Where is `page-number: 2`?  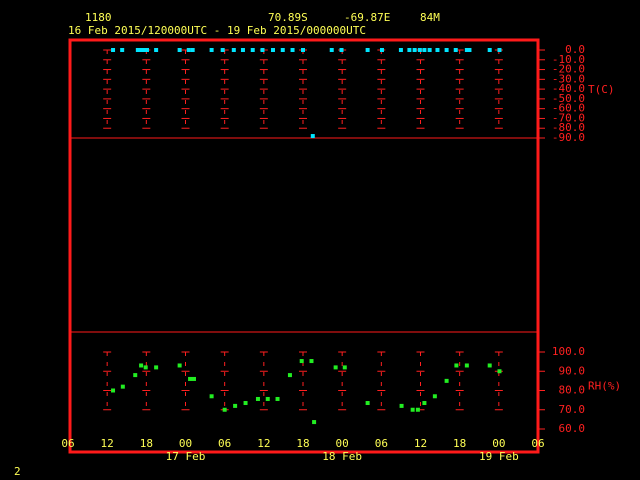
page-number: 2 is located at coordinates (17, 471).